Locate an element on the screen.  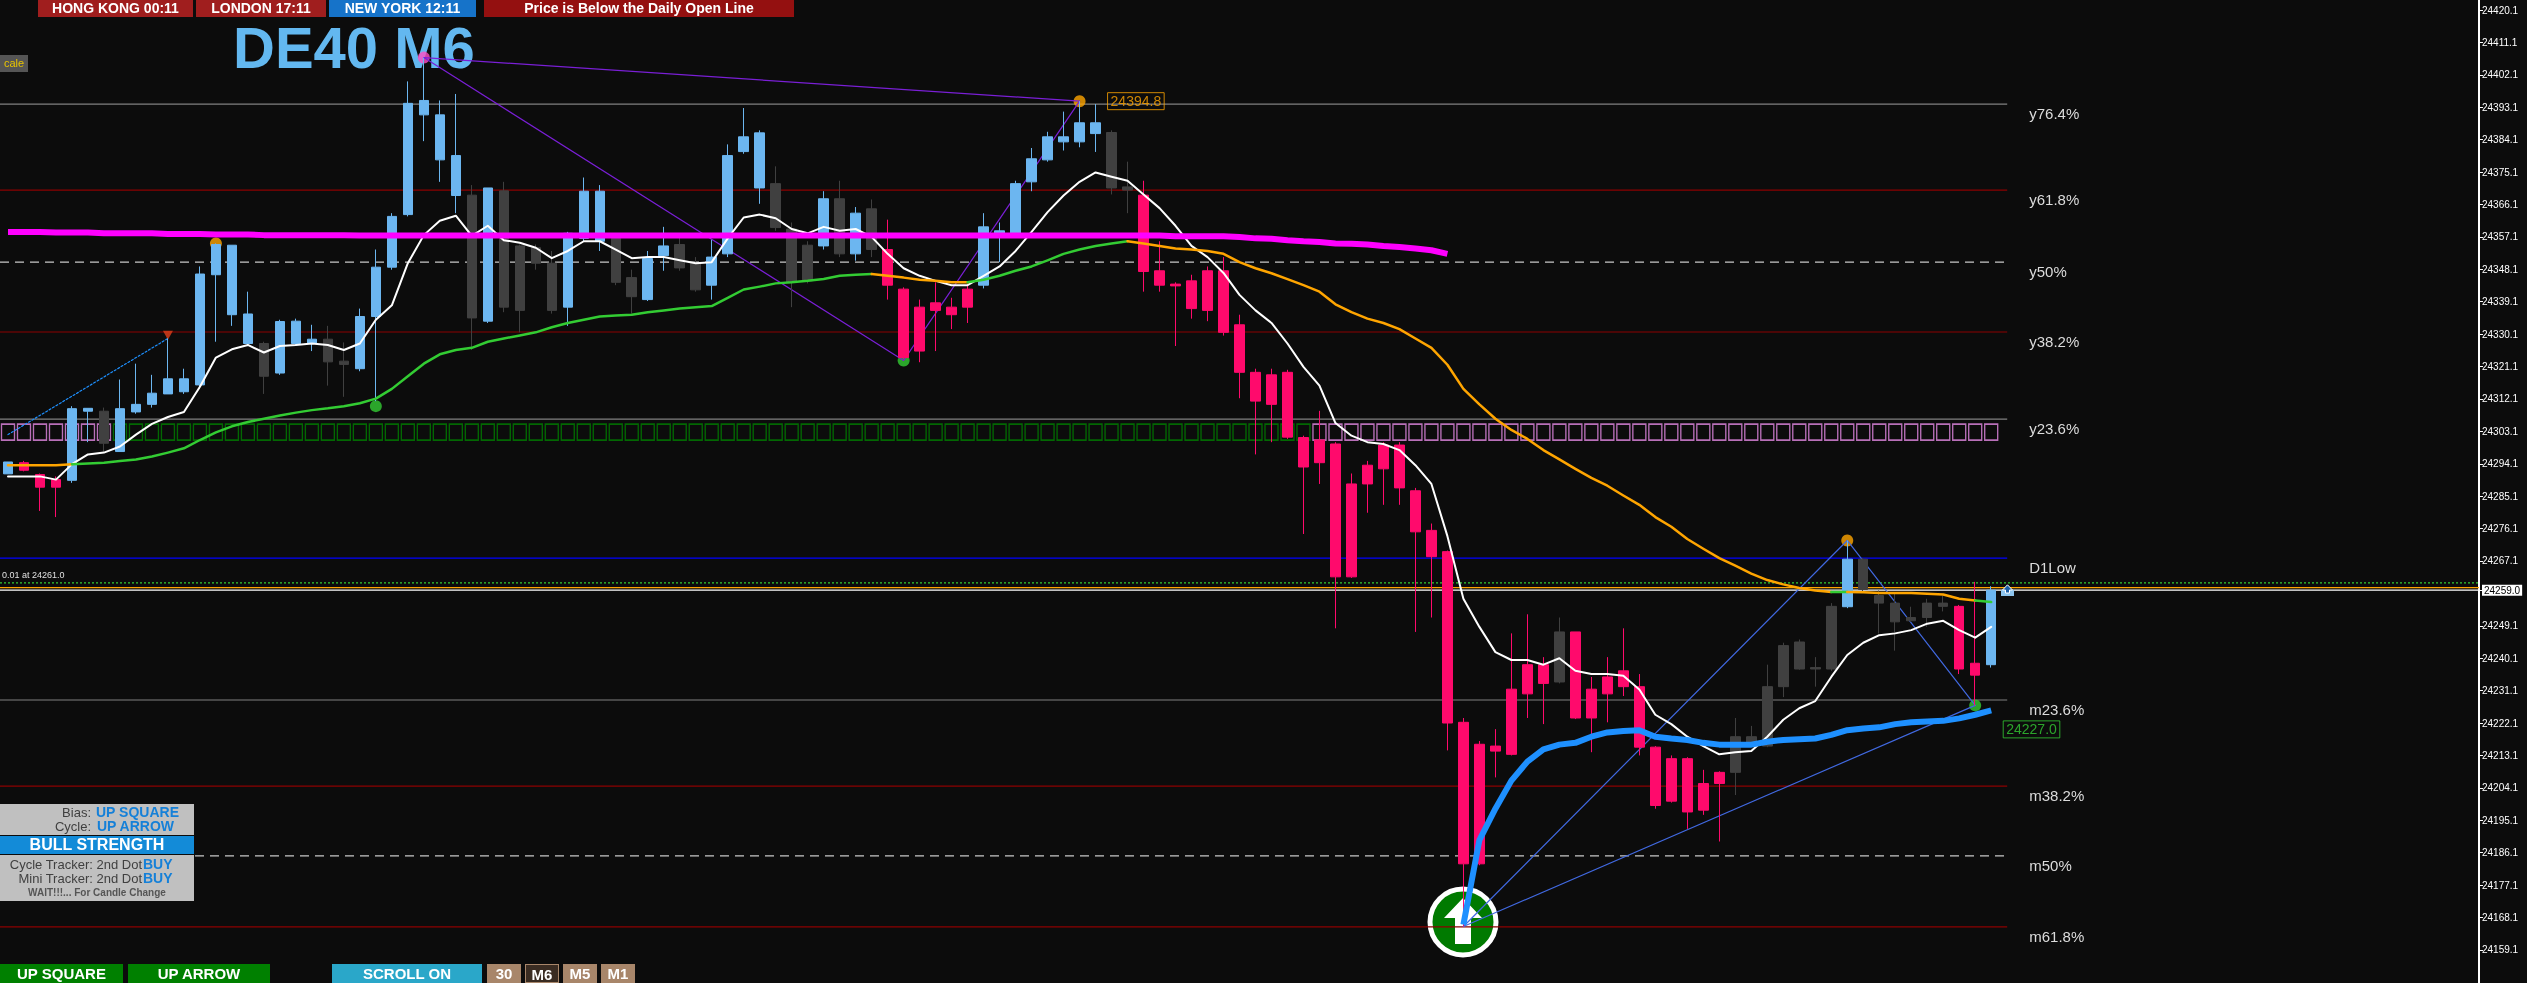
y-tick-label: 24213.1 is located at coordinates (2500, 755).